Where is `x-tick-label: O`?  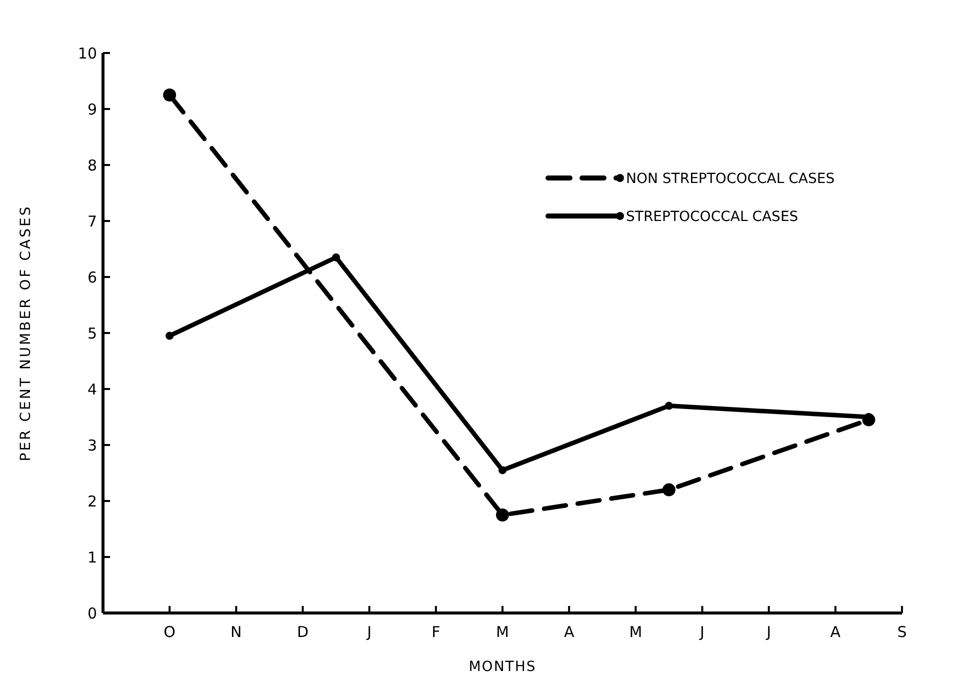 x-tick-label: O is located at coordinates (170, 632).